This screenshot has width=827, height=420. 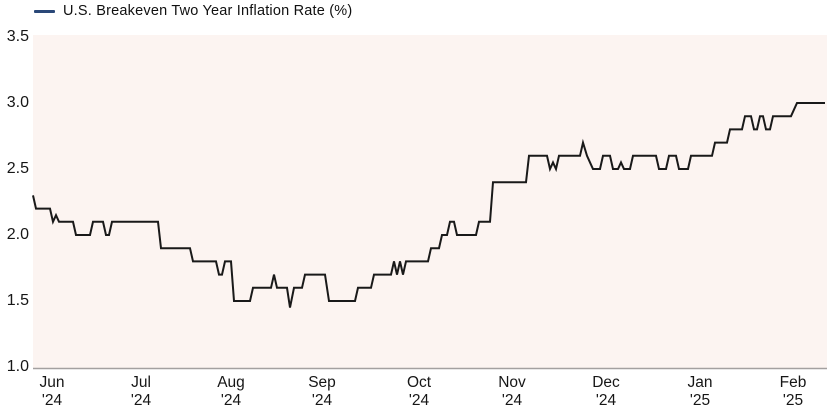 What do you see at coordinates (17, 102) in the screenshot?
I see `y-tick-label: 3.0` at bounding box center [17, 102].